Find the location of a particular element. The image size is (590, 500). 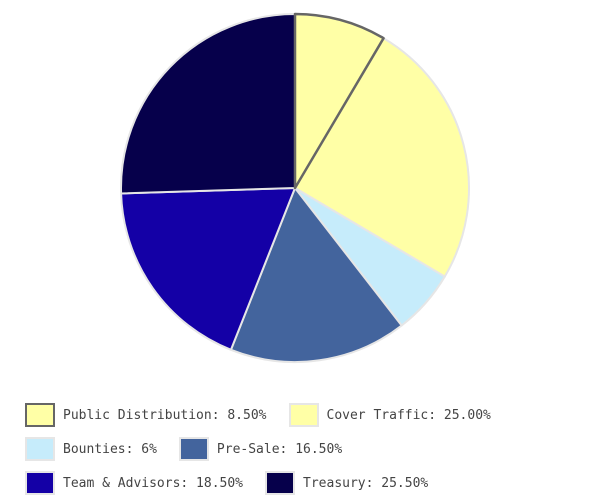

legend-swatch-bounties is located at coordinates (40, 449).